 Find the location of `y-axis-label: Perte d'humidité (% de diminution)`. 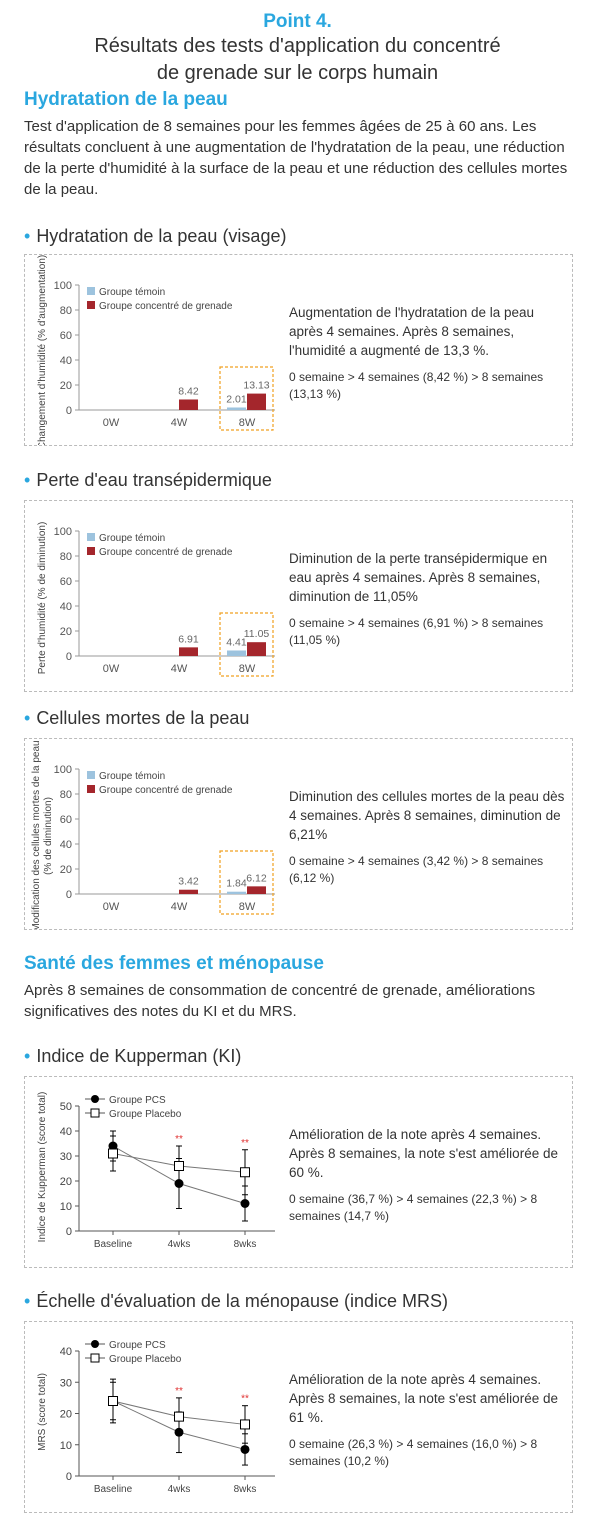

y-axis-label: Perte d'humidité (% de diminution) is located at coordinates (42, 598).